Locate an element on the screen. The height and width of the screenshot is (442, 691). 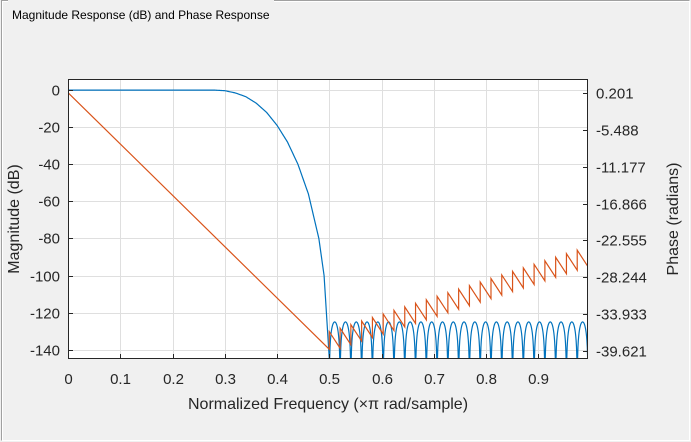
x-tick-label: 0.7 is located at coordinates (434, 379).